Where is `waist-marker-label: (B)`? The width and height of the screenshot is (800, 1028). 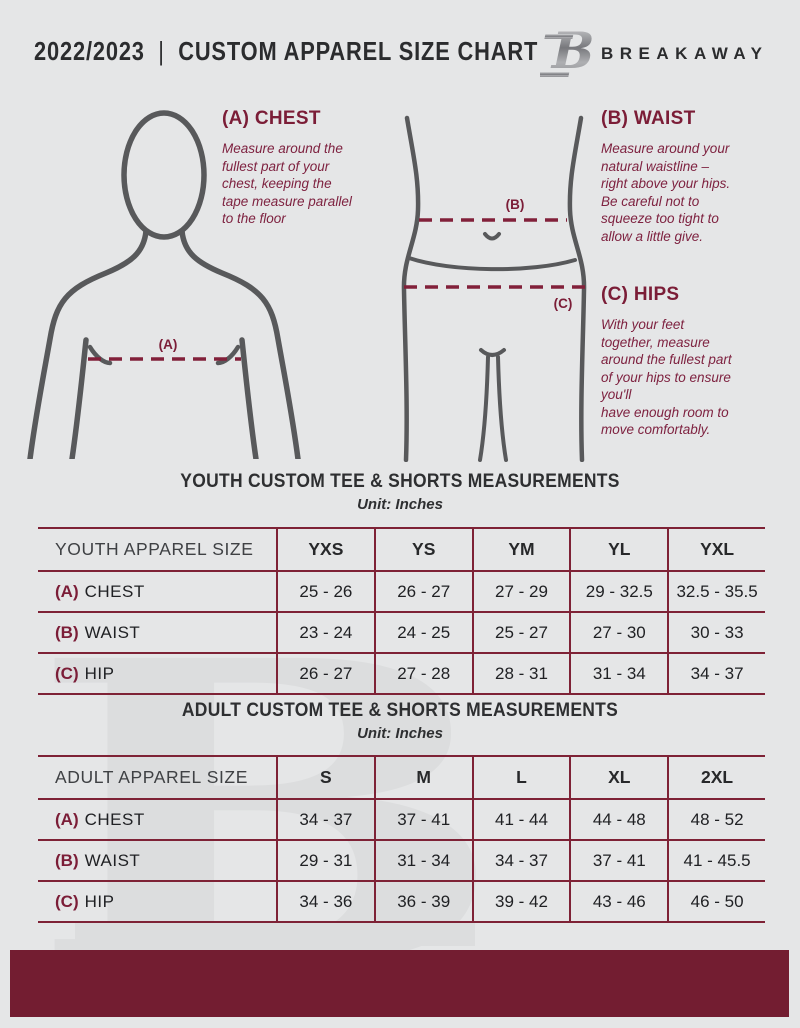
waist-marker-label: (B) is located at coordinates (515, 204).